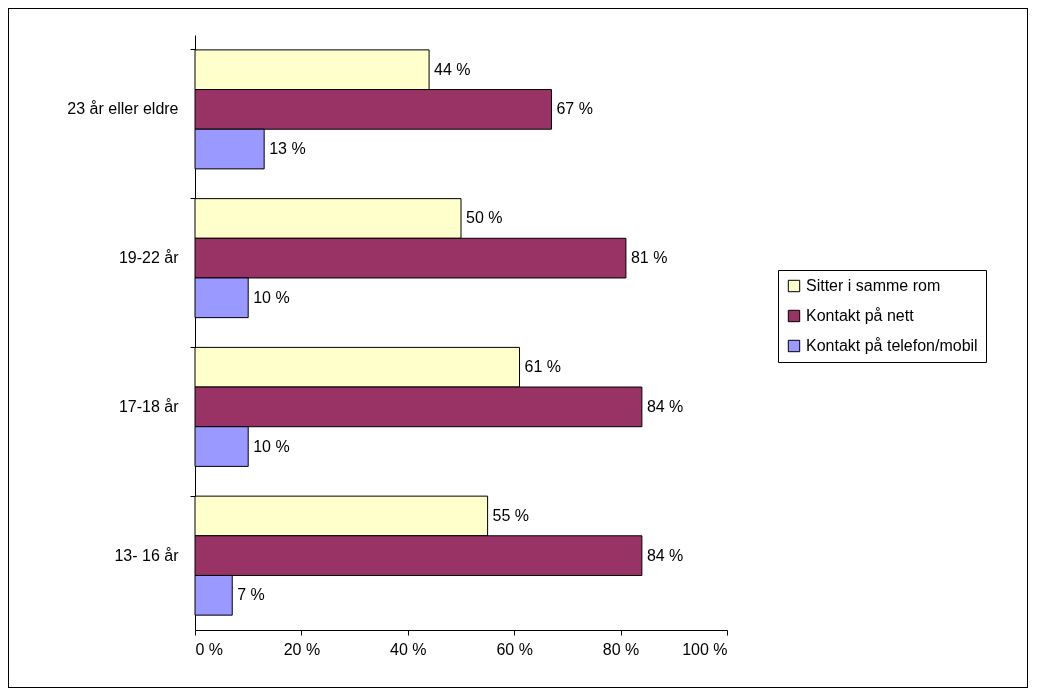  Describe the element at coordinates (209, 649) in the screenshot. I see `x-tick-label: 0 %` at that location.